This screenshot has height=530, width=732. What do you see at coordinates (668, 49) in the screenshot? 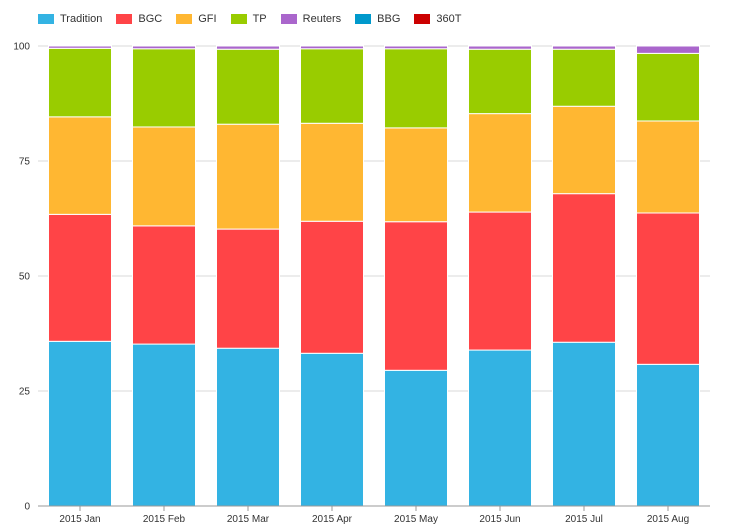
I see `bar-reuters-2015-aug` at bounding box center [668, 49].